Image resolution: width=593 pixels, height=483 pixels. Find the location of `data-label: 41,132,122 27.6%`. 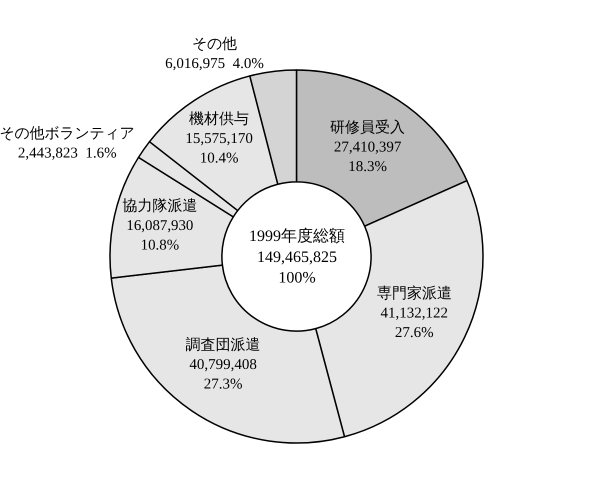

data-label: 41,132,122 27.6% is located at coordinates (414, 323).